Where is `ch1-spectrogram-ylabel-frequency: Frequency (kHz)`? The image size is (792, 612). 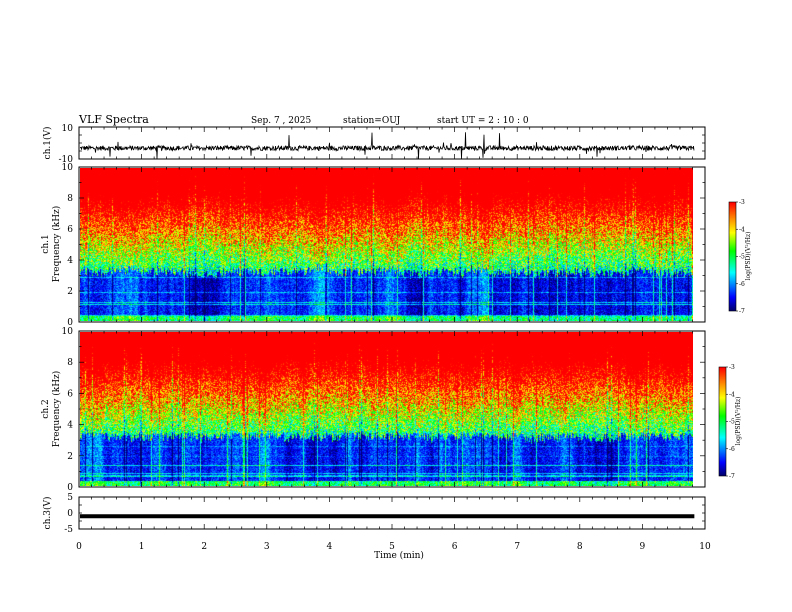 ch1-spectrogram-ylabel-frequency: Frequency (kHz) is located at coordinates (56, 244).